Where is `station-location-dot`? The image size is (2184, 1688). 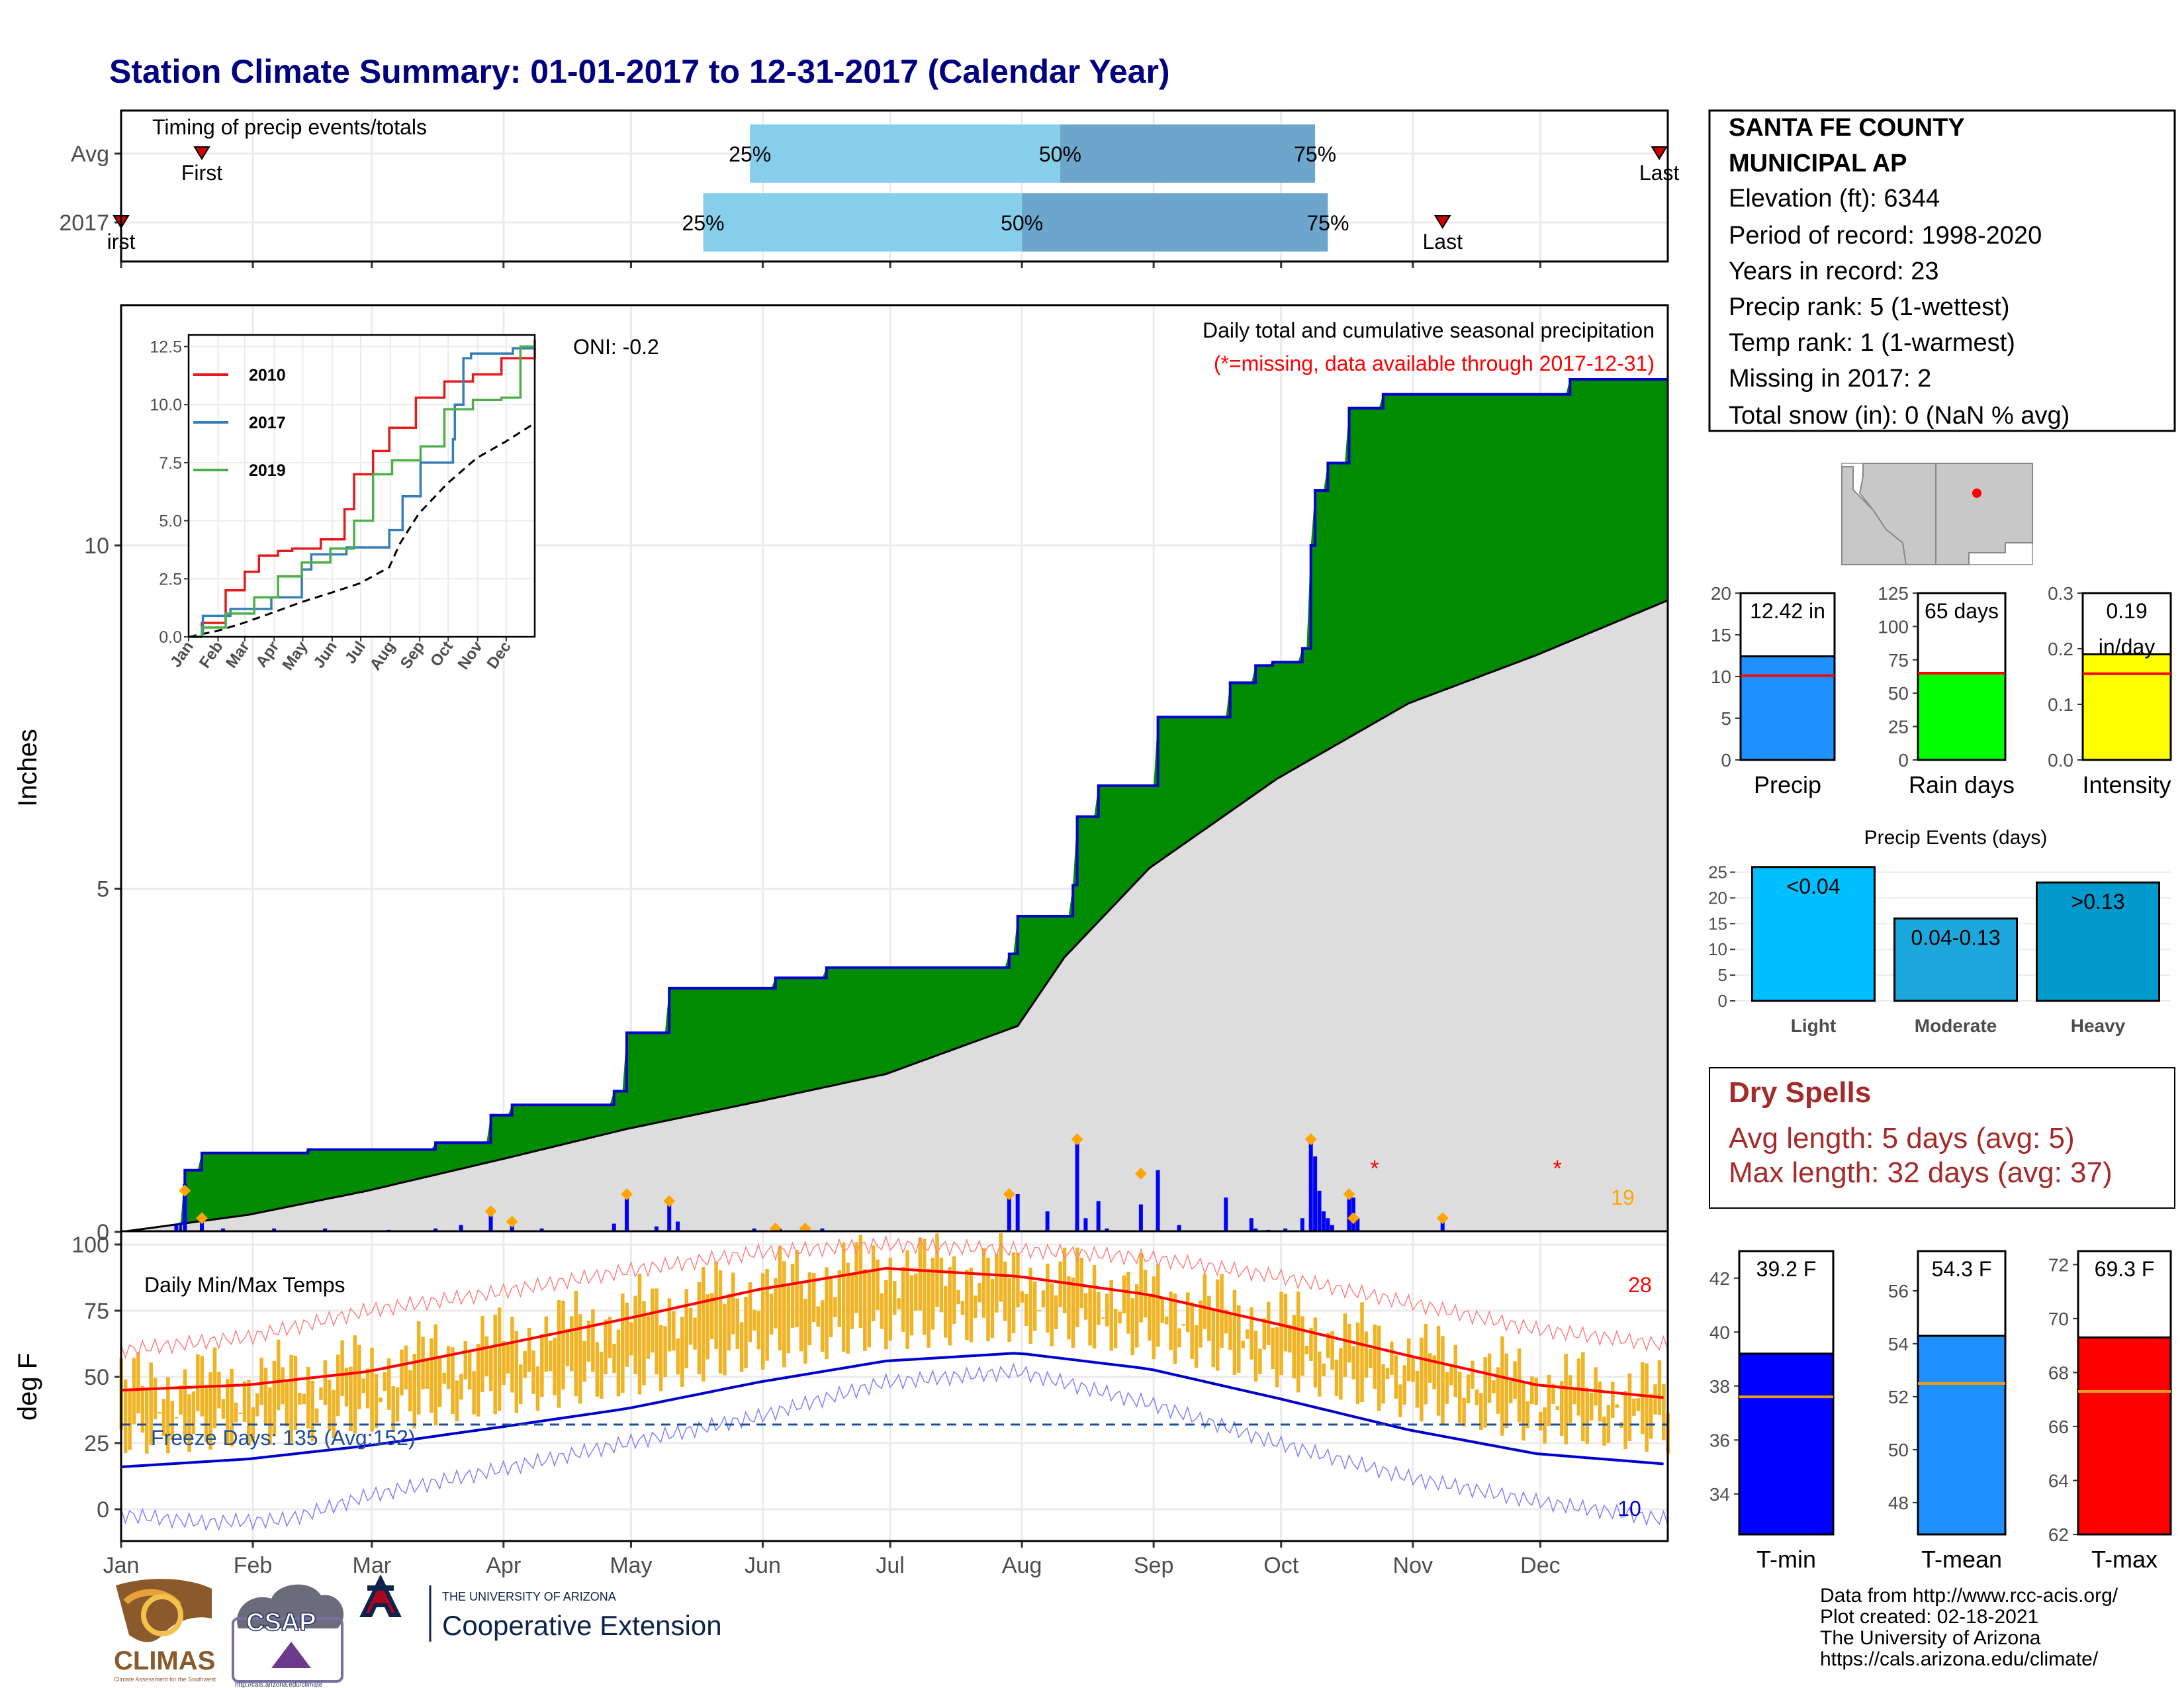 station-location-dot is located at coordinates (1977, 493).